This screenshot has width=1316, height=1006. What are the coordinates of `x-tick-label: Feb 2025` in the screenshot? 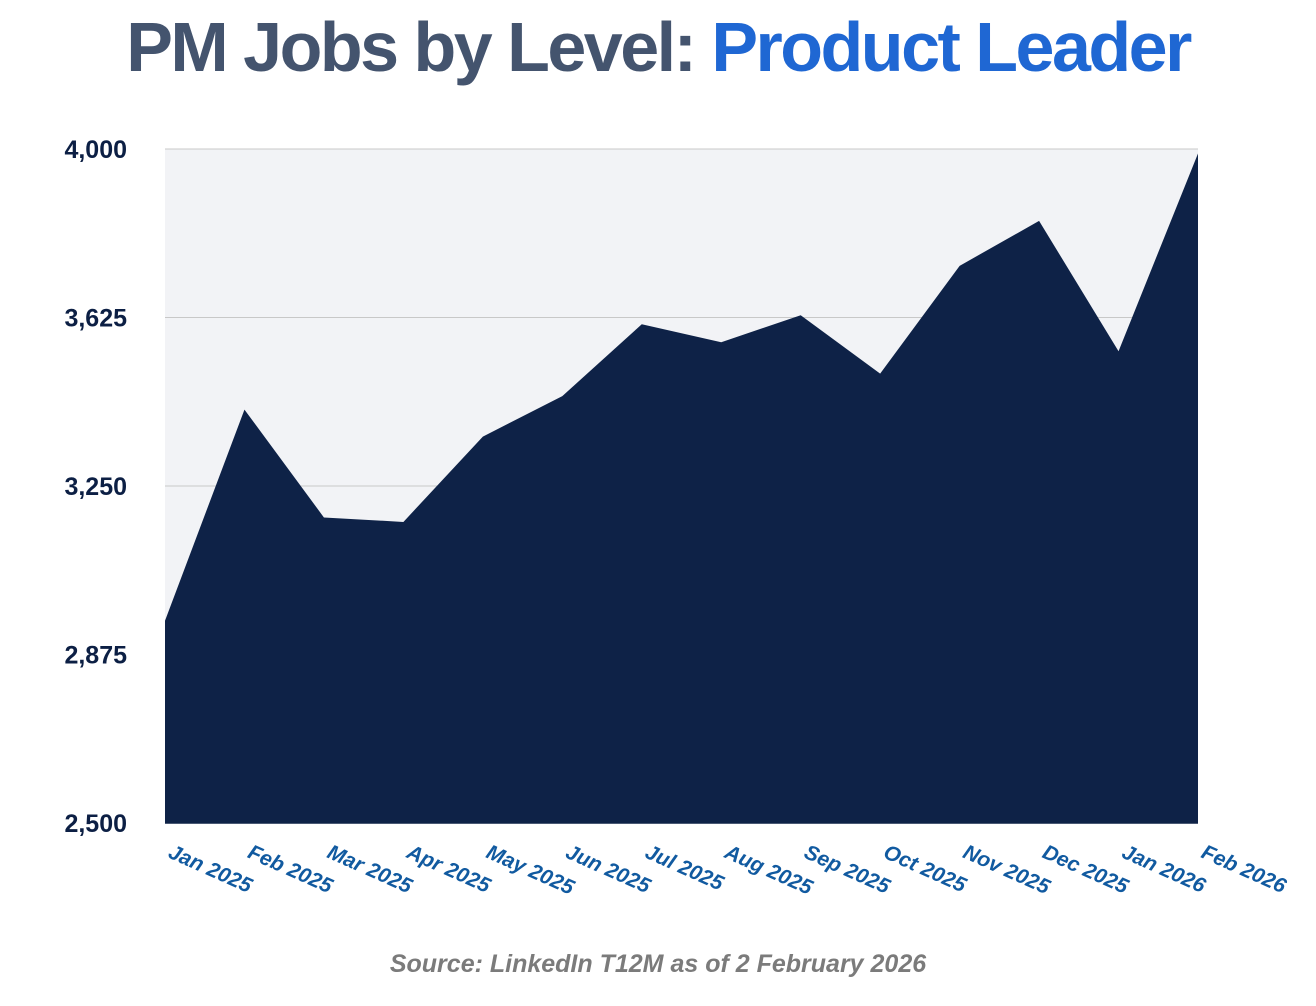 It's located at (290, 870).